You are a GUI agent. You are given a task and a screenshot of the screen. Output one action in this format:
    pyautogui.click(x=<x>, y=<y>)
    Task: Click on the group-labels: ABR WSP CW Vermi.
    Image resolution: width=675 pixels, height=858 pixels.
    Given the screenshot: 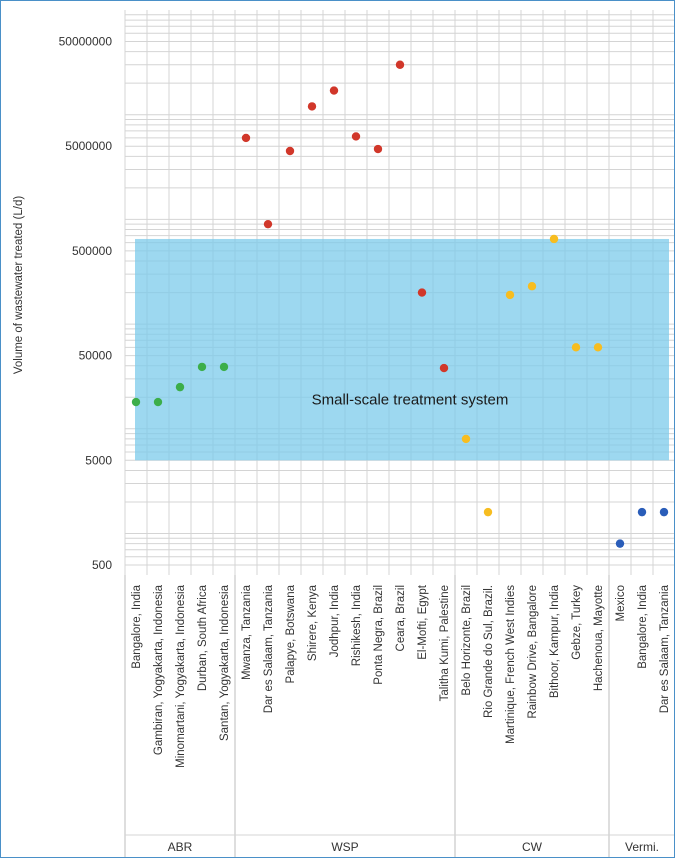 What is the action you would take?
    pyautogui.click(x=413, y=847)
    